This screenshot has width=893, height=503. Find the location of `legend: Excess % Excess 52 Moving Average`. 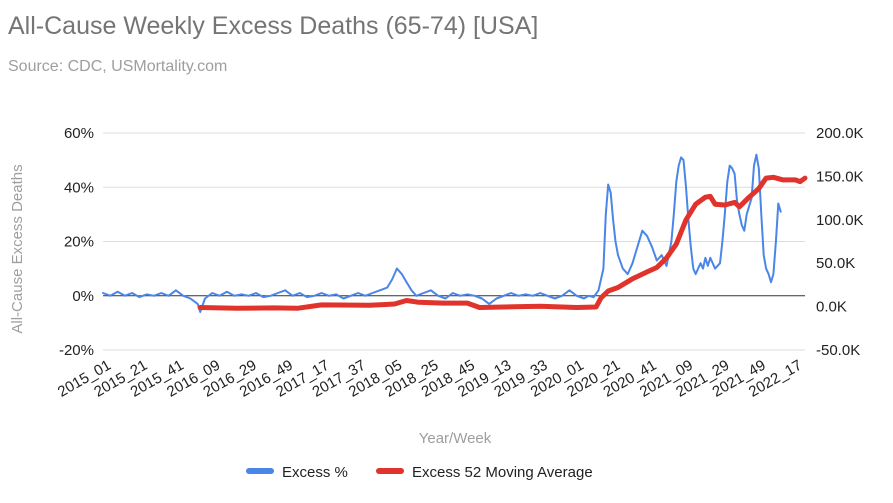

legend: Excess % Excess 52 Moving Average is located at coordinates (419, 472).